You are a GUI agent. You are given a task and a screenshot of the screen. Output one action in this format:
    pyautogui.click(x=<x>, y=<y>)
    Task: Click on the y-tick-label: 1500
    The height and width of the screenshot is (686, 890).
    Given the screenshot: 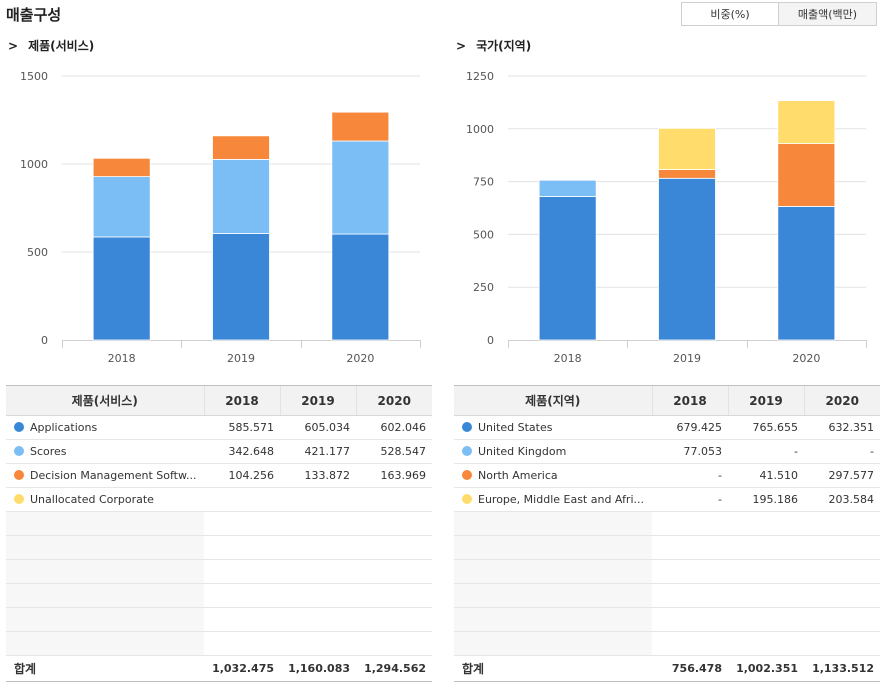 What is the action you would take?
    pyautogui.click(x=34, y=76)
    